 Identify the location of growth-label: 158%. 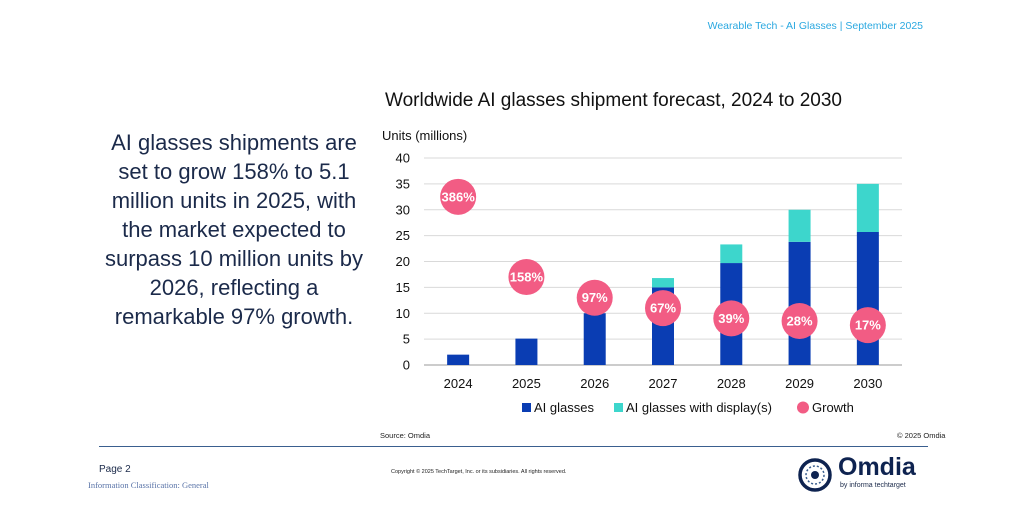
(527, 277).